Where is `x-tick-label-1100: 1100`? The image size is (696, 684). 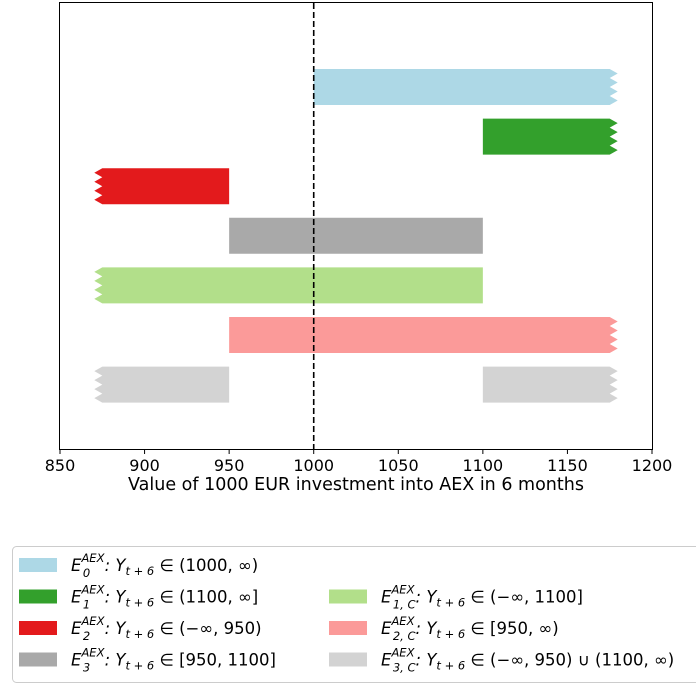
x-tick-label-1100: 1100 is located at coordinates (482, 465).